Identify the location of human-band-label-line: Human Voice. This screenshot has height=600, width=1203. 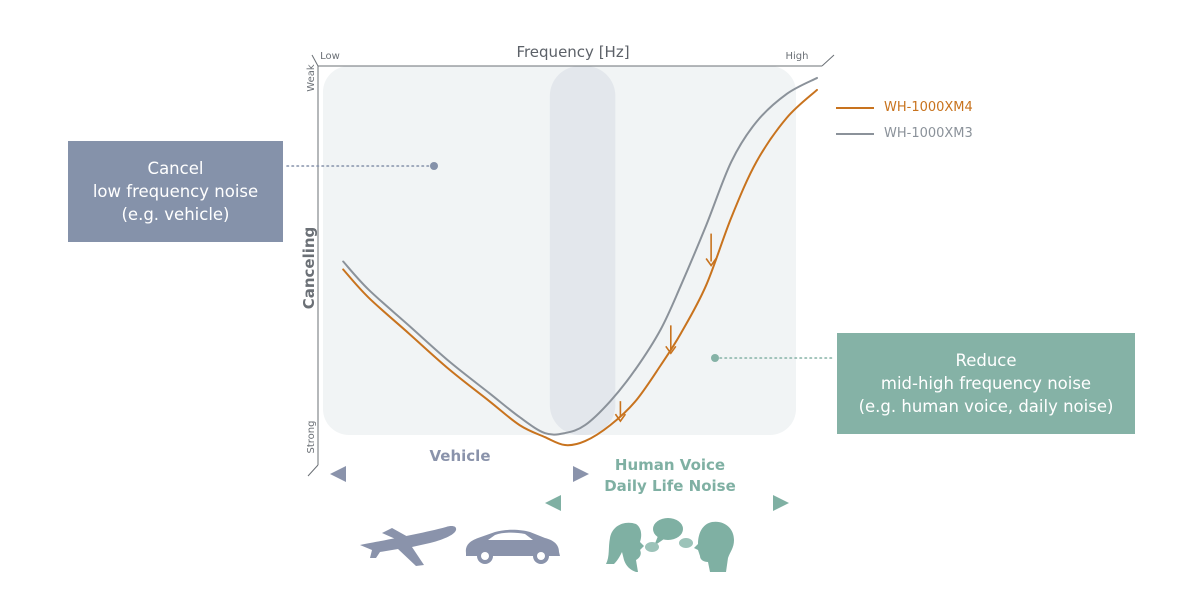
(670, 465).